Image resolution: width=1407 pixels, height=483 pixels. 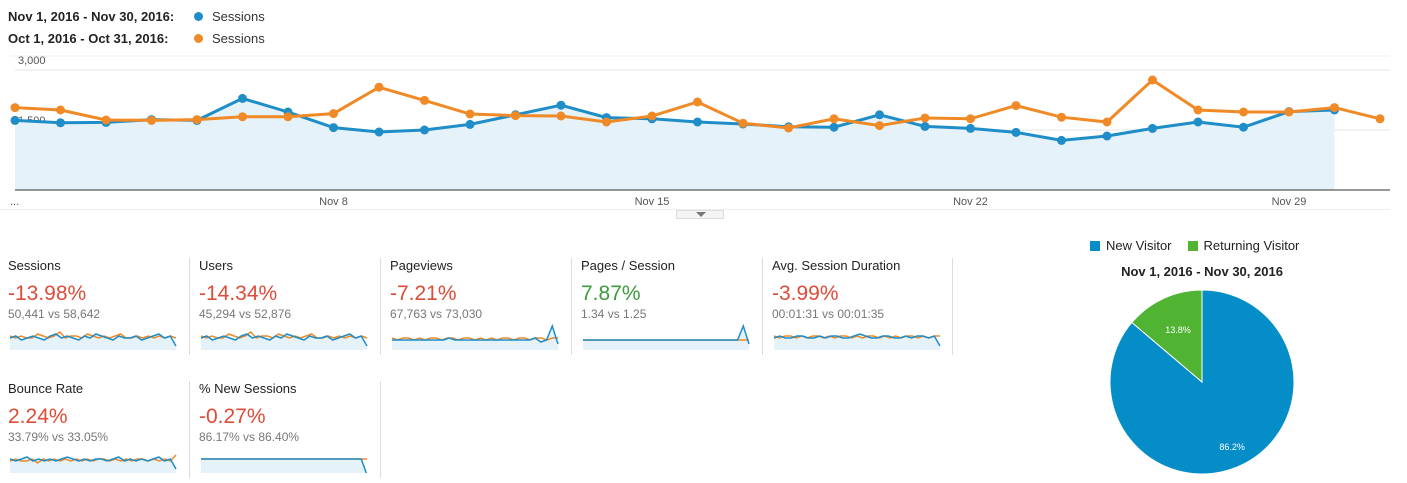 I want to click on metric-tile: Users -14.34% 45,294 vs 52,876, so click(x=290, y=306).